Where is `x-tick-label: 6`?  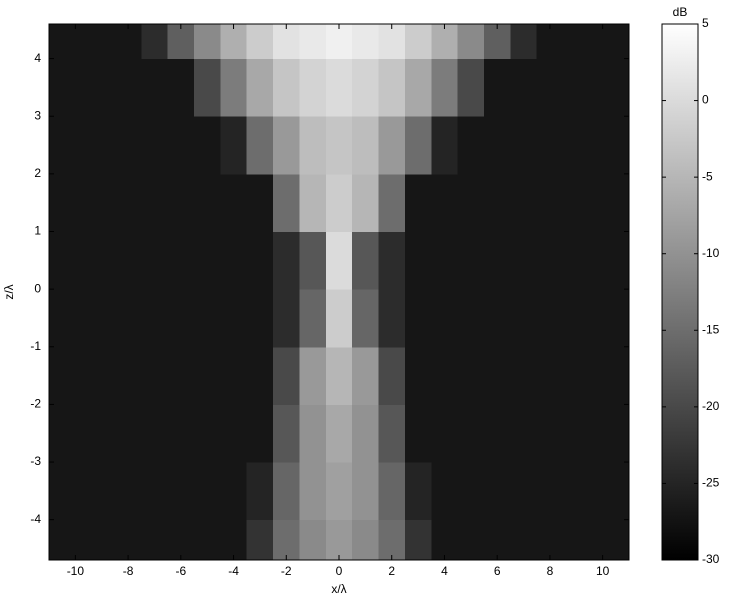 x-tick-label: 6 is located at coordinates (497, 571).